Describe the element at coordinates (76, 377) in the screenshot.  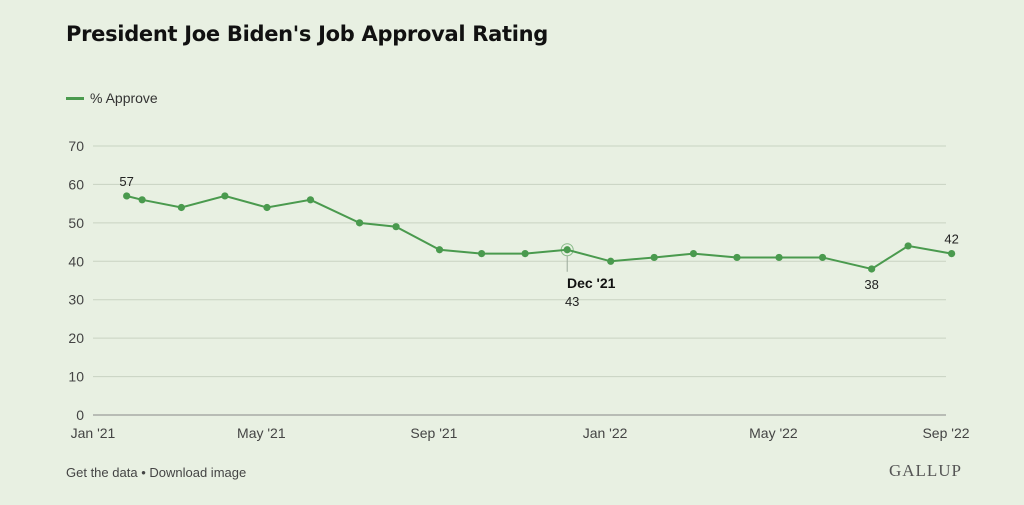
I see `y-tick-label: 10` at that location.